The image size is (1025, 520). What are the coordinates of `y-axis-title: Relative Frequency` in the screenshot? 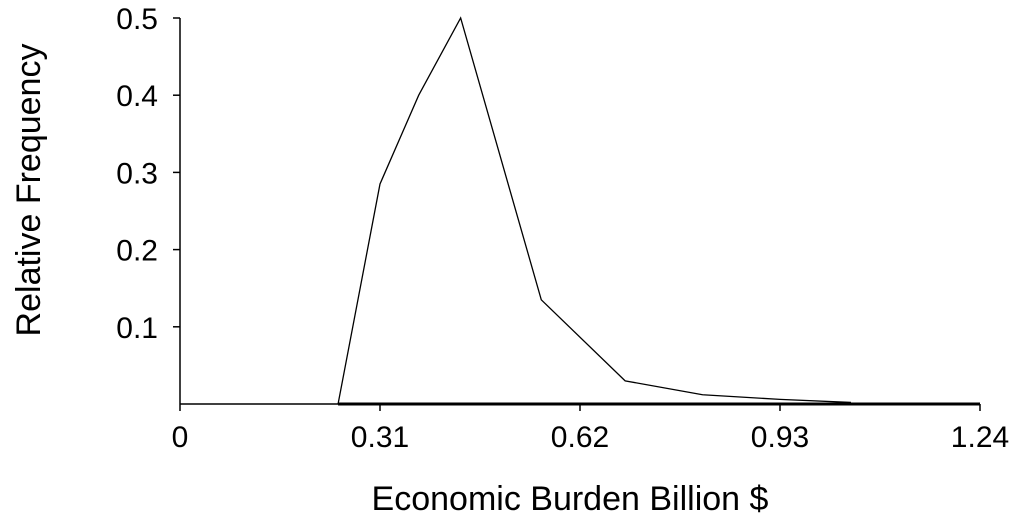 It's located at (29, 190).